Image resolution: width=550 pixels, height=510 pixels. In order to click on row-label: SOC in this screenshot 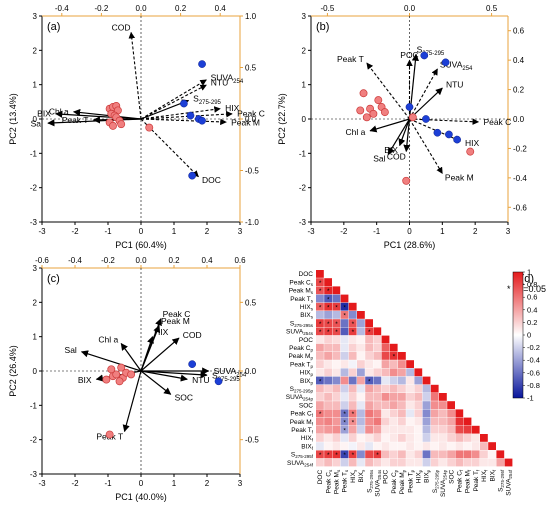, I will do `click(306, 405)`.